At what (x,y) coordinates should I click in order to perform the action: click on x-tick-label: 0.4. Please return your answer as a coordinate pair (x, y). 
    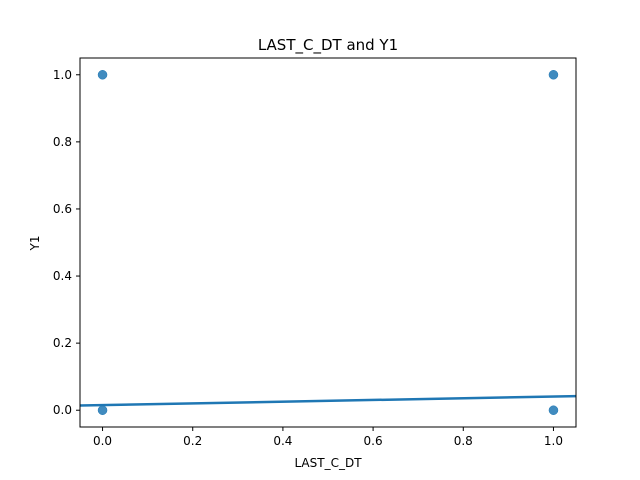
    Looking at the image, I should click on (282, 441).